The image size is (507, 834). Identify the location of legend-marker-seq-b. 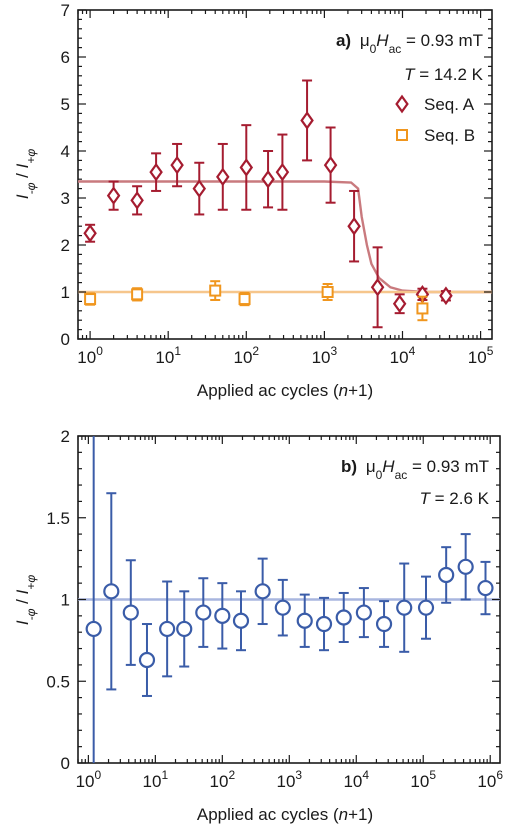
(402, 135).